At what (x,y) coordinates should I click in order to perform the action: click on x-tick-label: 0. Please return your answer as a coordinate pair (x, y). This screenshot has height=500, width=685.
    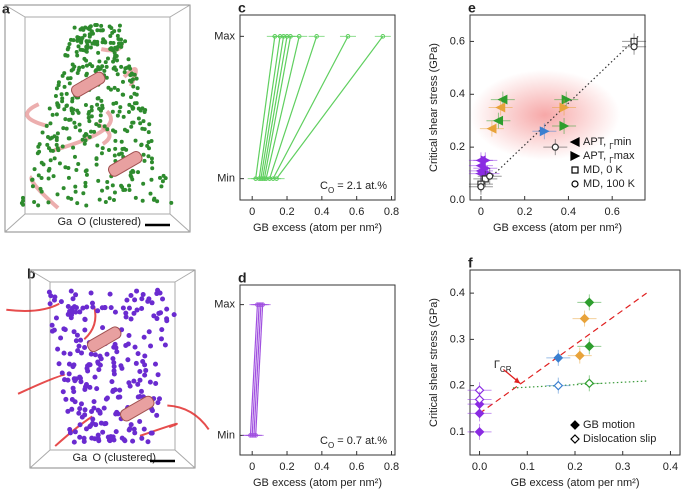
    Looking at the image, I should click on (481, 212).